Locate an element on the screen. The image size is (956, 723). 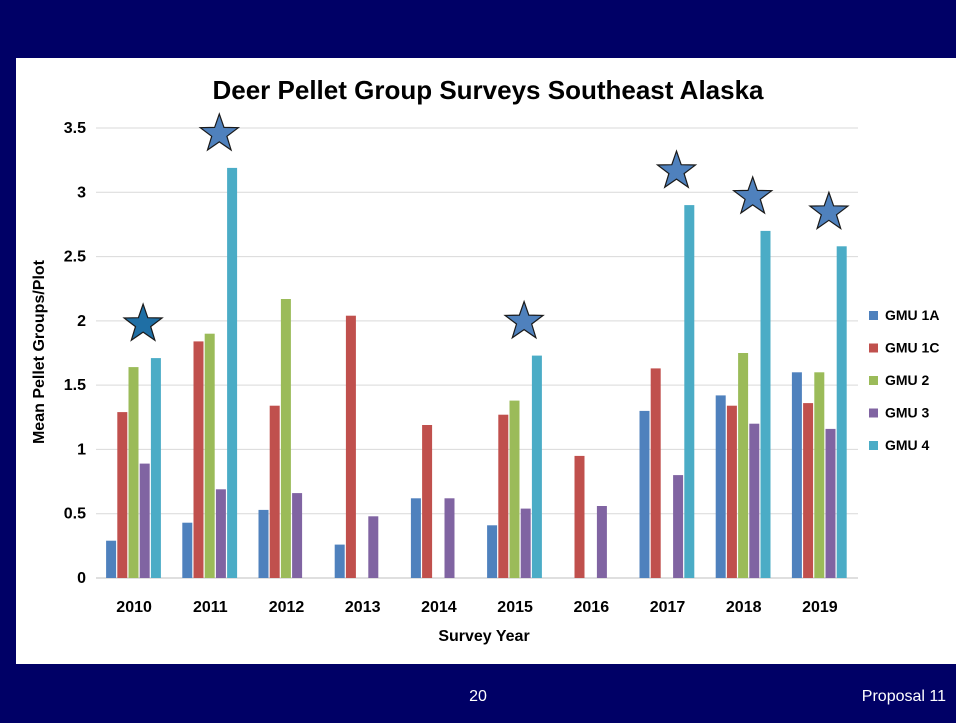
bar-gmu-1a-2019 is located at coordinates (796, 475).